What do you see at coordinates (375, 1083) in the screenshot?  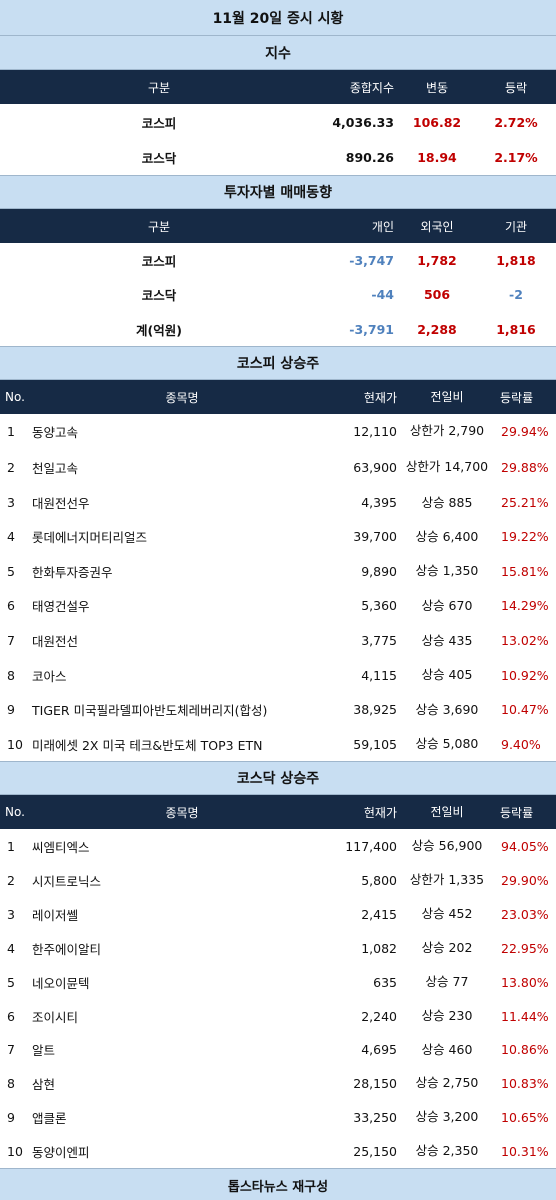 I see `stock-price: 28,150` at bounding box center [375, 1083].